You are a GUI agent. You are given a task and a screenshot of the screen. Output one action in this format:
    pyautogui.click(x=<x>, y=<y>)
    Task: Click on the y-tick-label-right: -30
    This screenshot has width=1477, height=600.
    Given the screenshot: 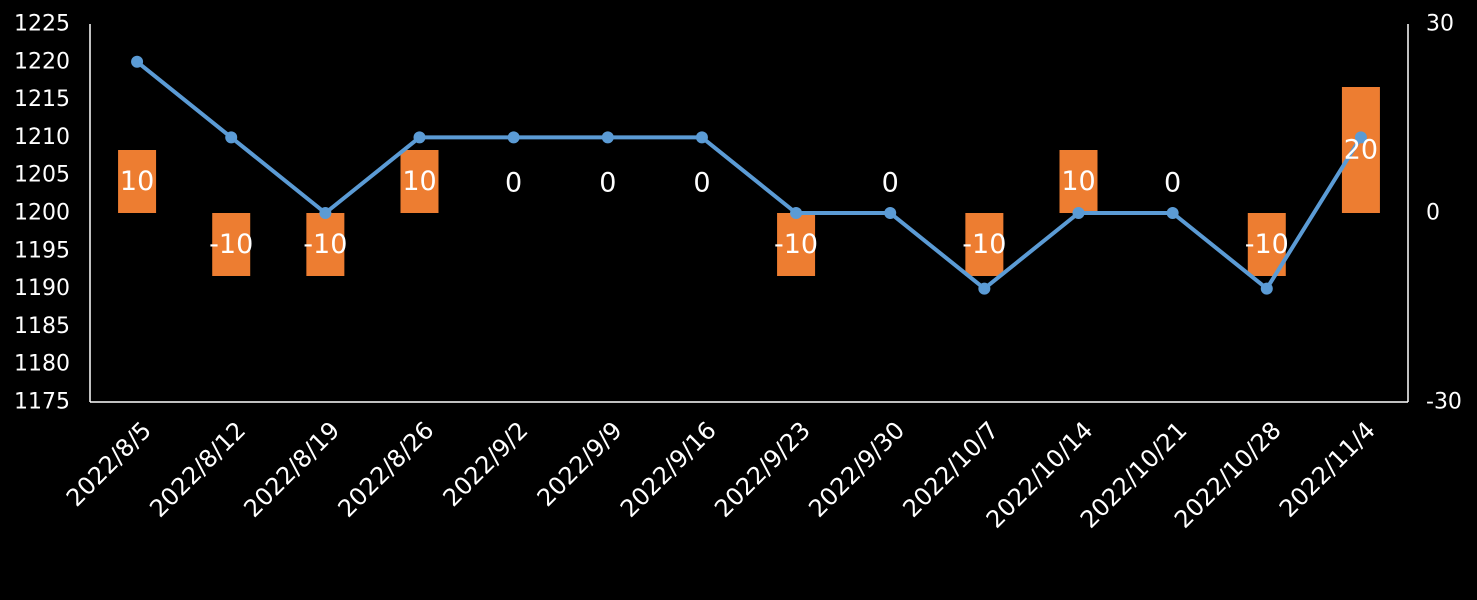 What is the action you would take?
    pyautogui.click(x=1444, y=402)
    